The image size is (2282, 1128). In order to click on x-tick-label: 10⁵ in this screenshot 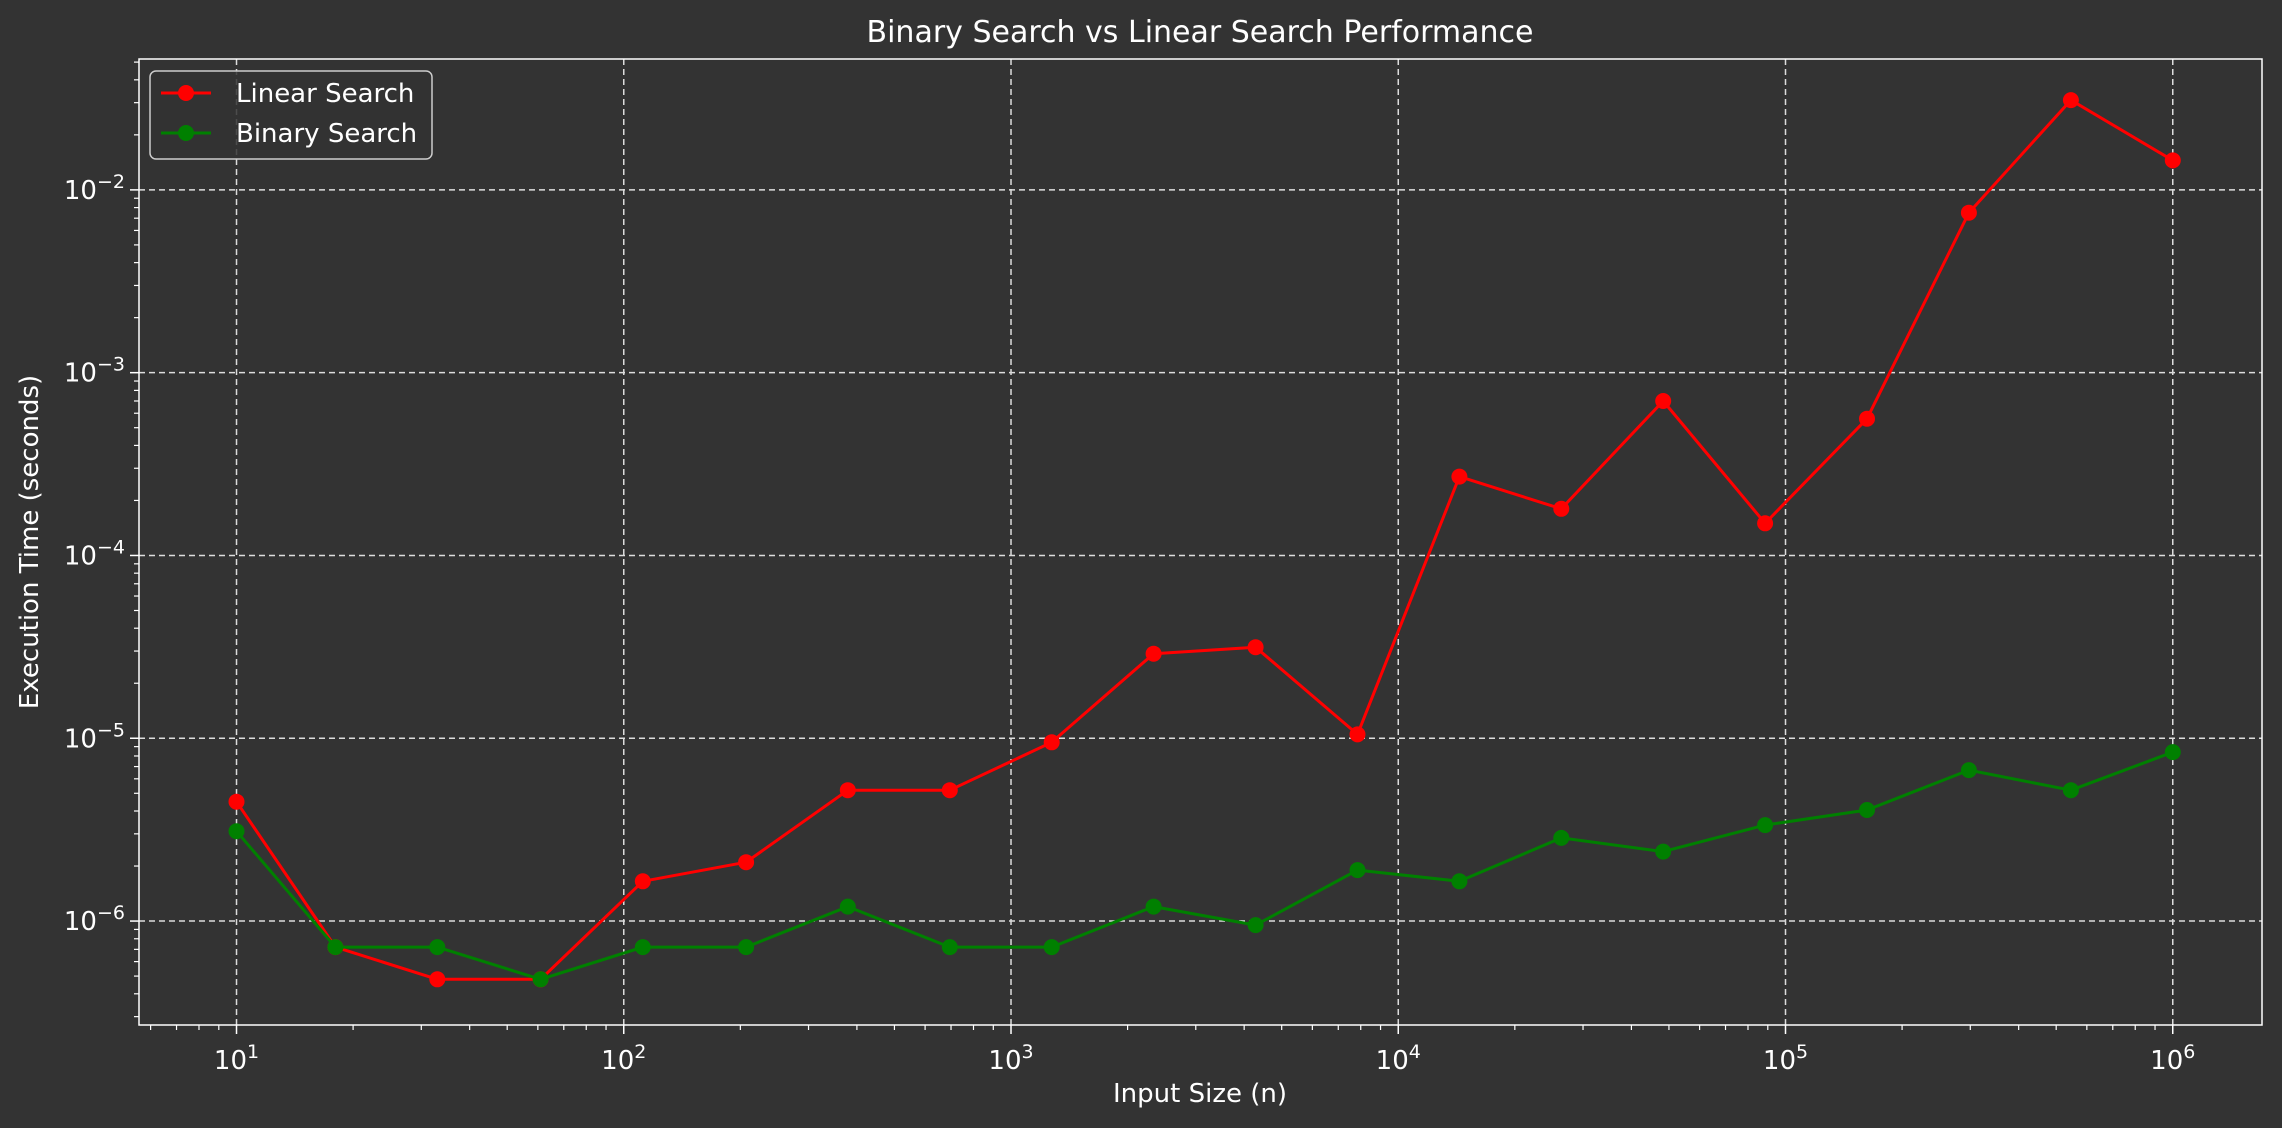, I will do `click(1785, 1058)`.